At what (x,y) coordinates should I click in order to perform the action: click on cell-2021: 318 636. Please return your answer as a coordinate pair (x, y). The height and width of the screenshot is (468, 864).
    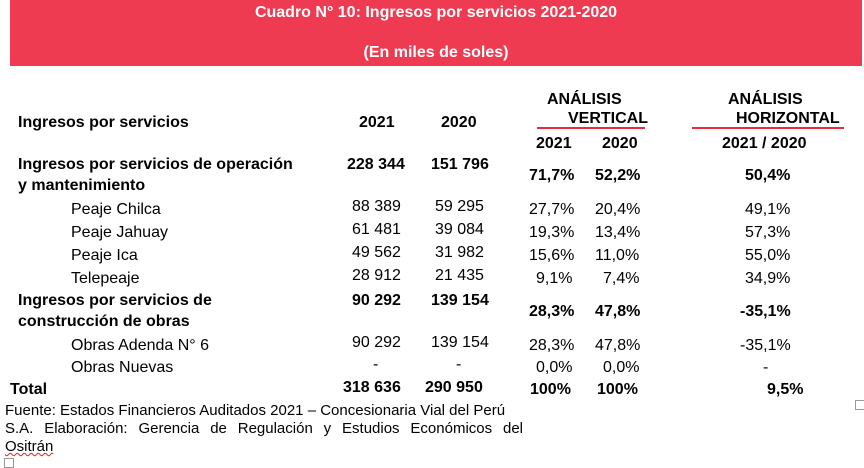
    Looking at the image, I should click on (372, 387).